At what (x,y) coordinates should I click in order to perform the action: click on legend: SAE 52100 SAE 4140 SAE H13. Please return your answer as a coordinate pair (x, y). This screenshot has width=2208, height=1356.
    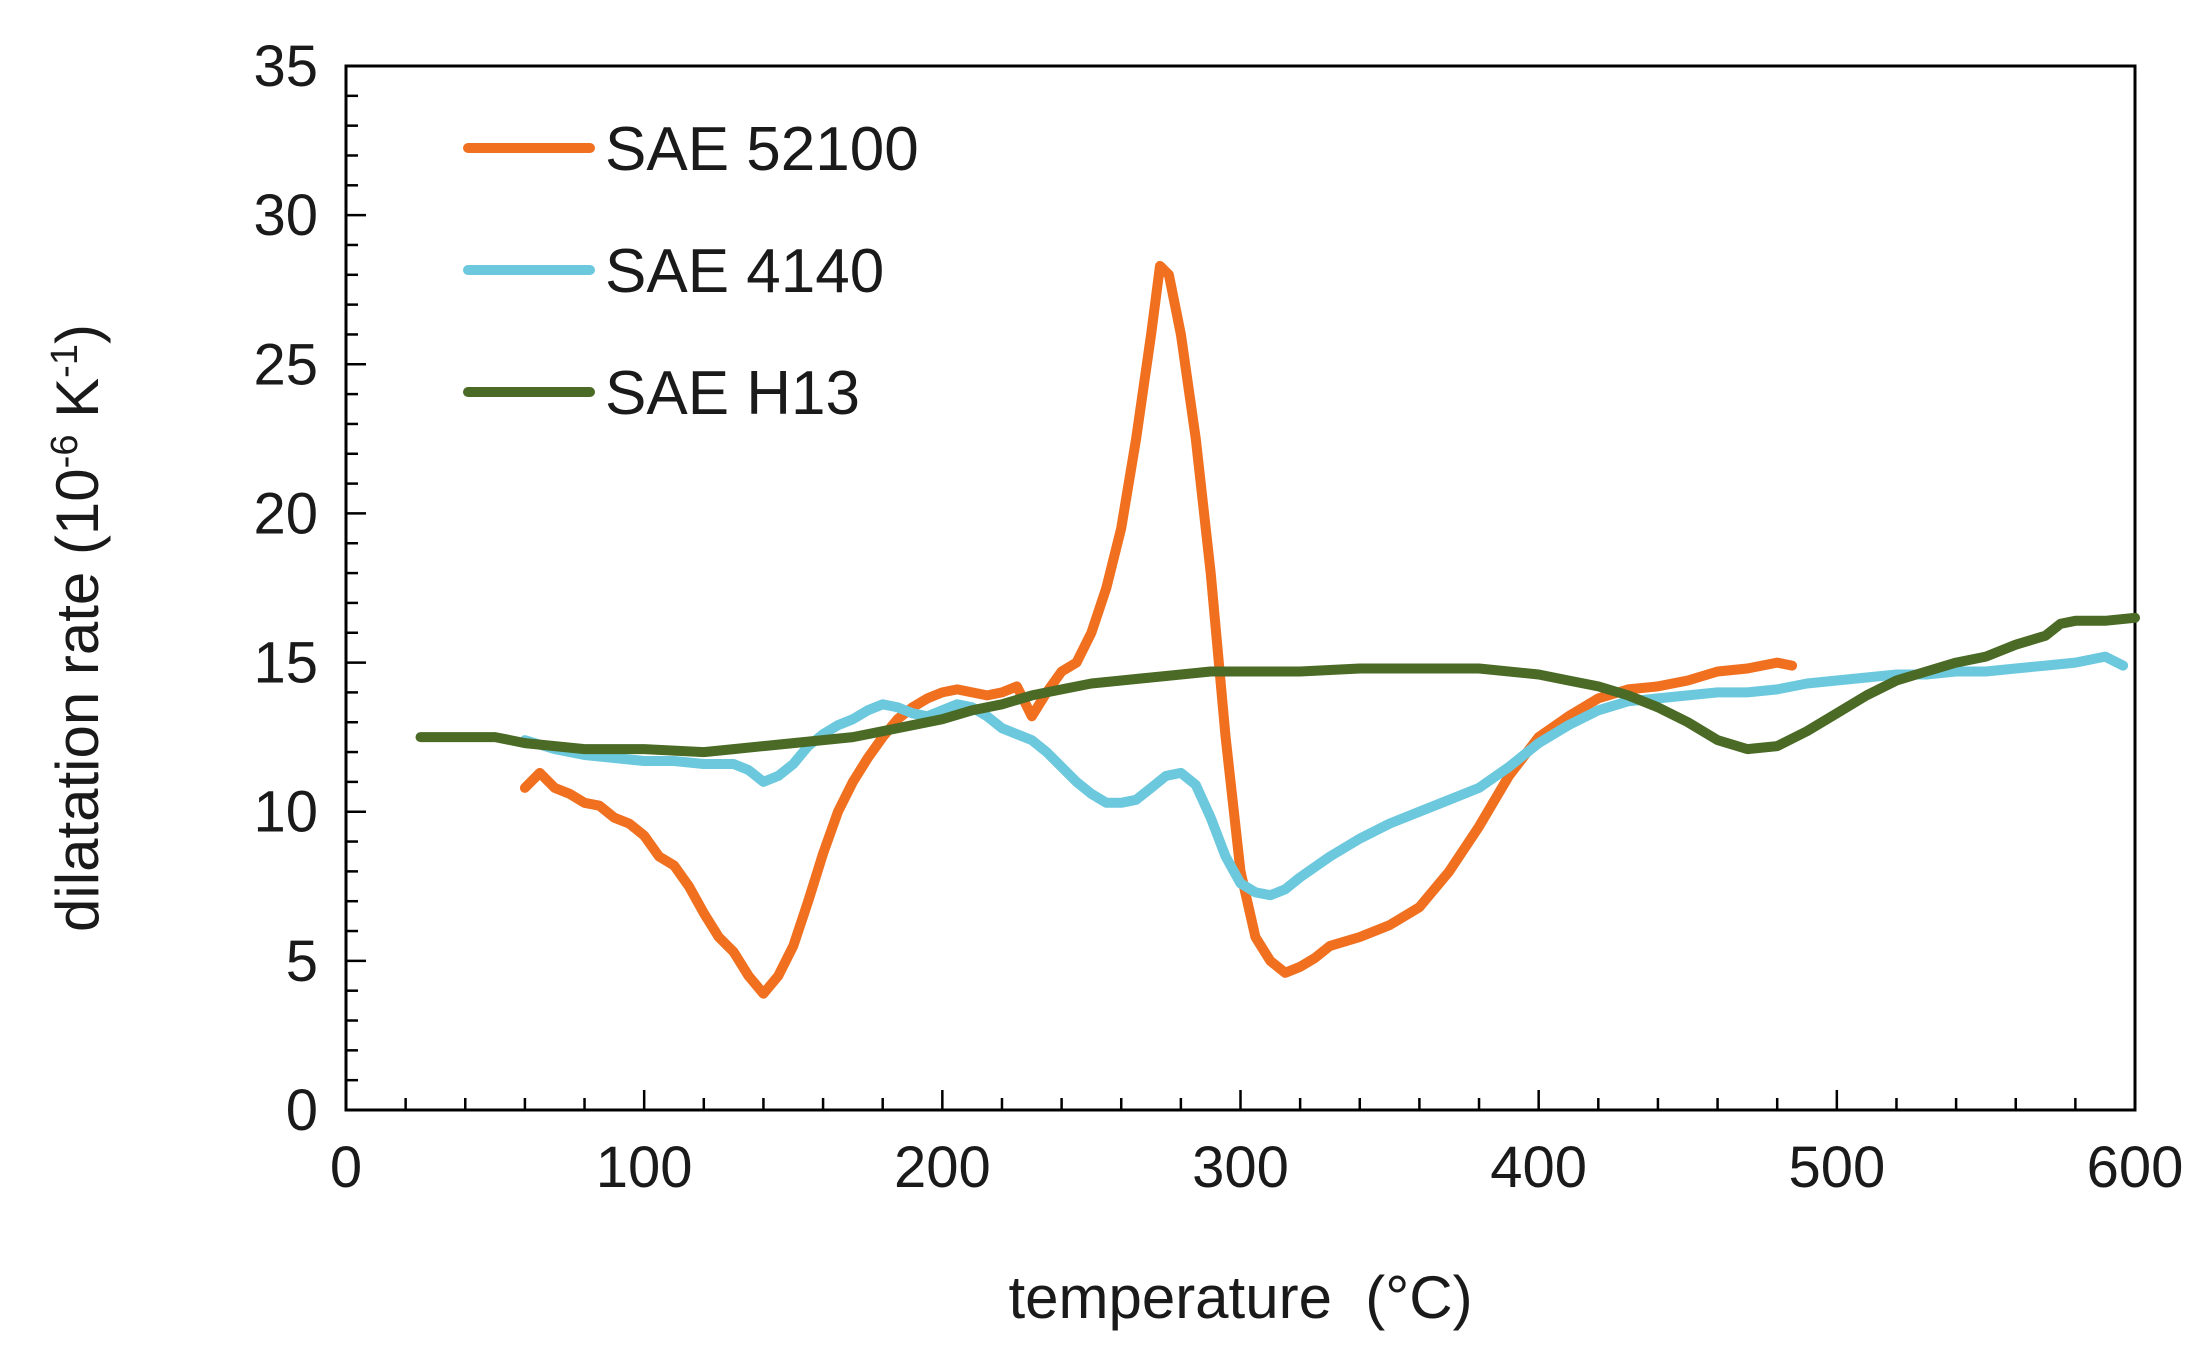
    Looking at the image, I should click on (691, 271).